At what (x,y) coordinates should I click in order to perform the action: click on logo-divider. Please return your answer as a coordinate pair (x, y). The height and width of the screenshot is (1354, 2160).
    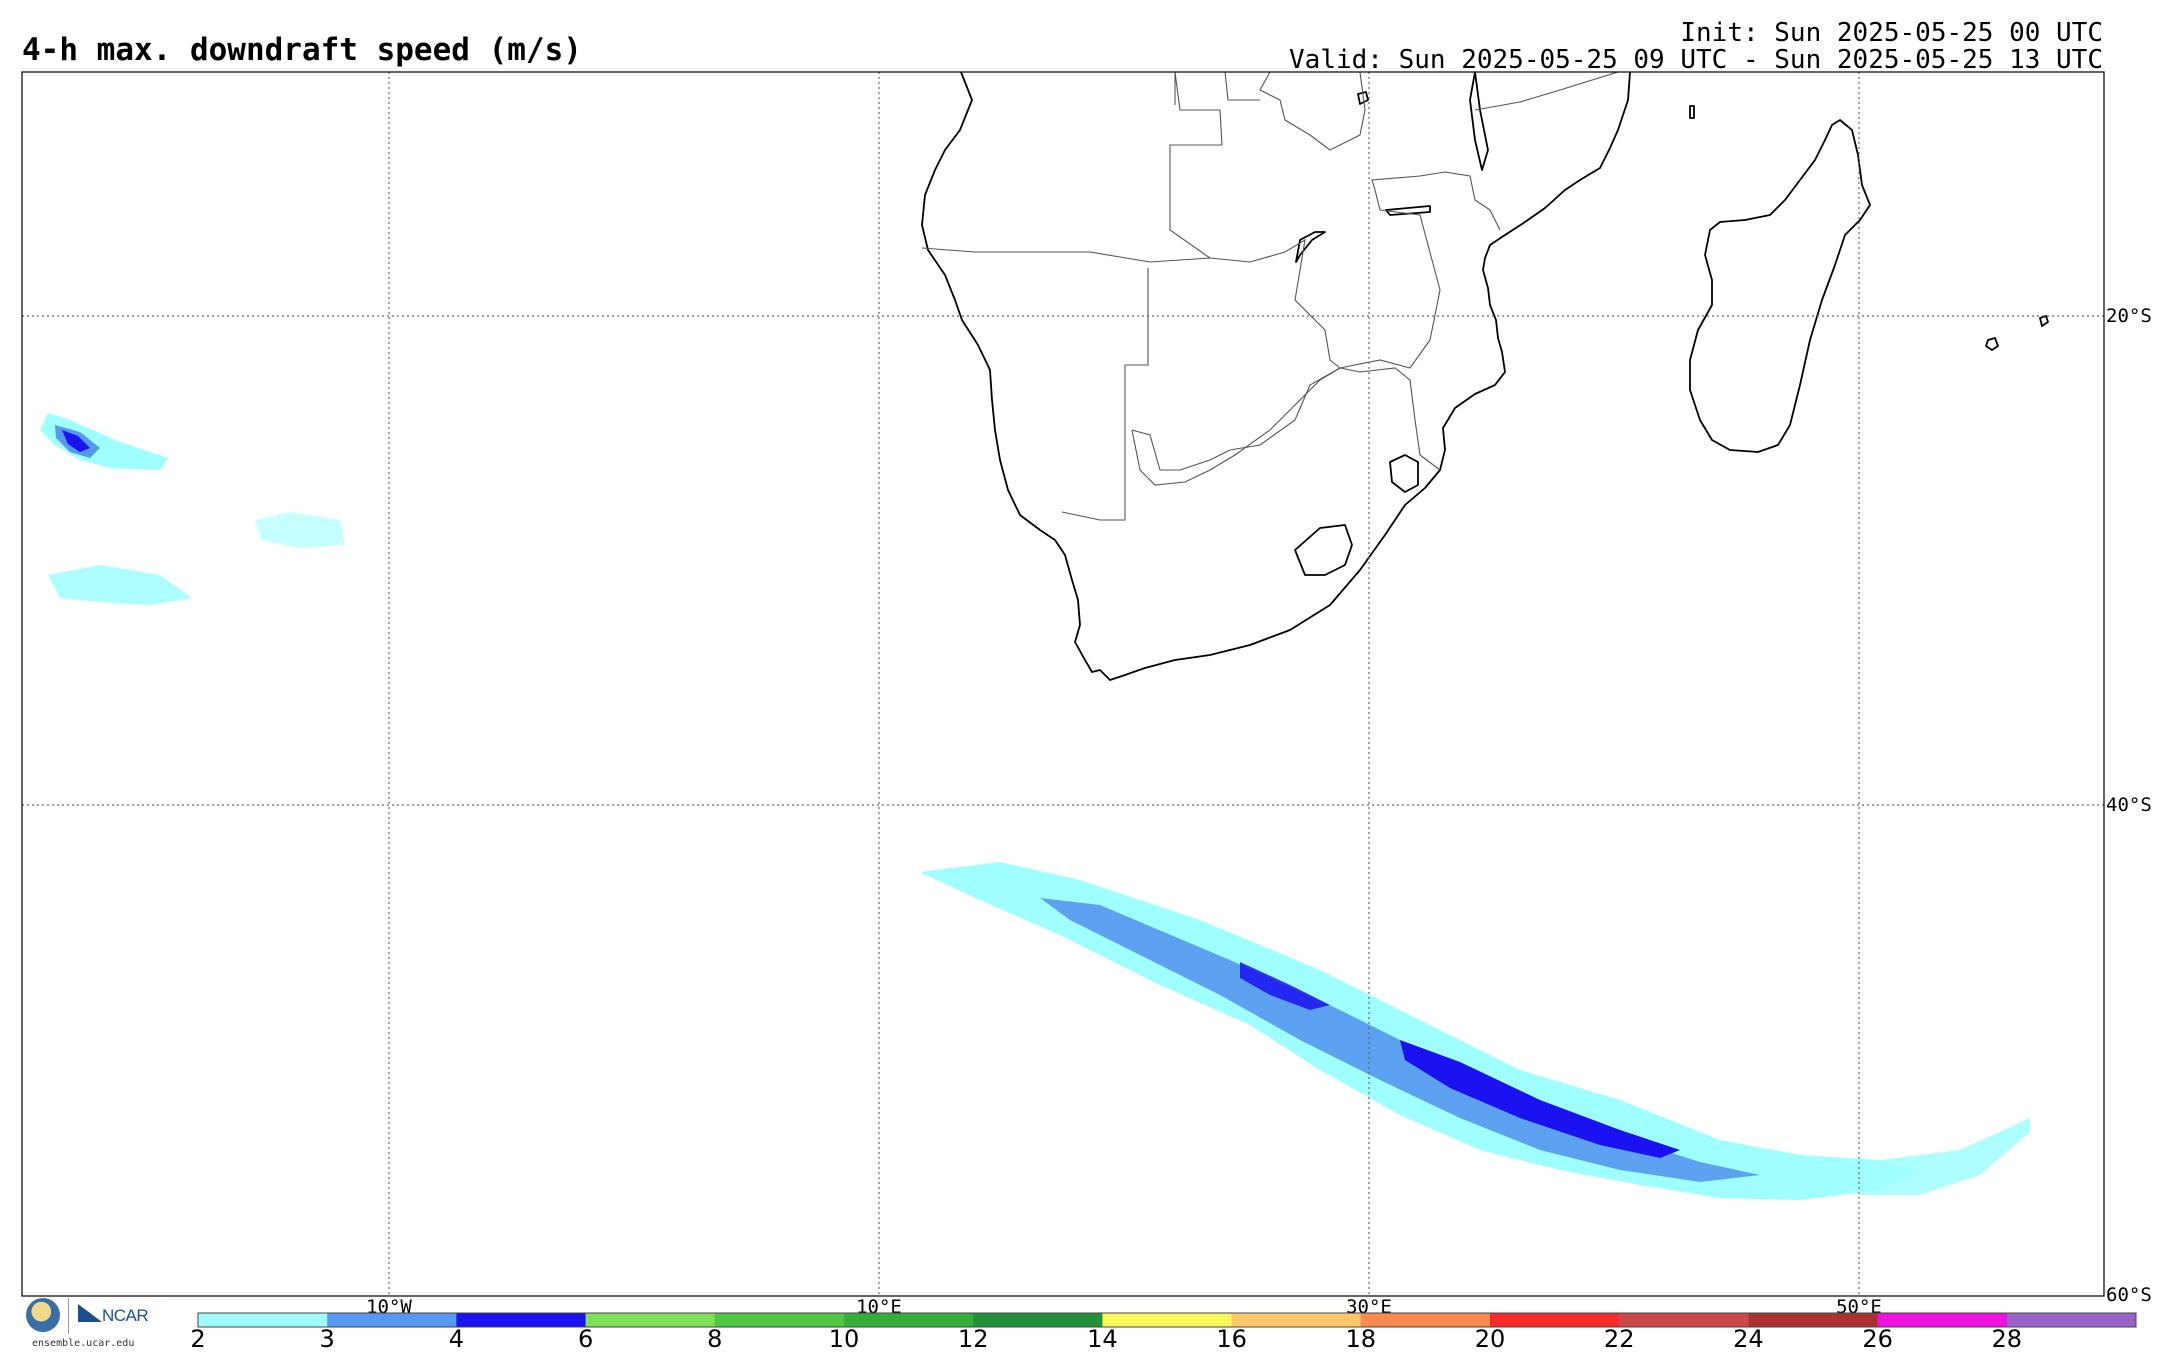
    Looking at the image, I should click on (68, 1316).